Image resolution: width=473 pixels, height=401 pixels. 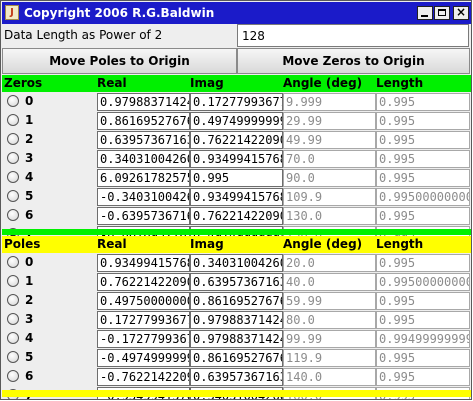 What do you see at coordinates (329, 216) in the screenshot?
I see `angle-field: 130.0` at bounding box center [329, 216].